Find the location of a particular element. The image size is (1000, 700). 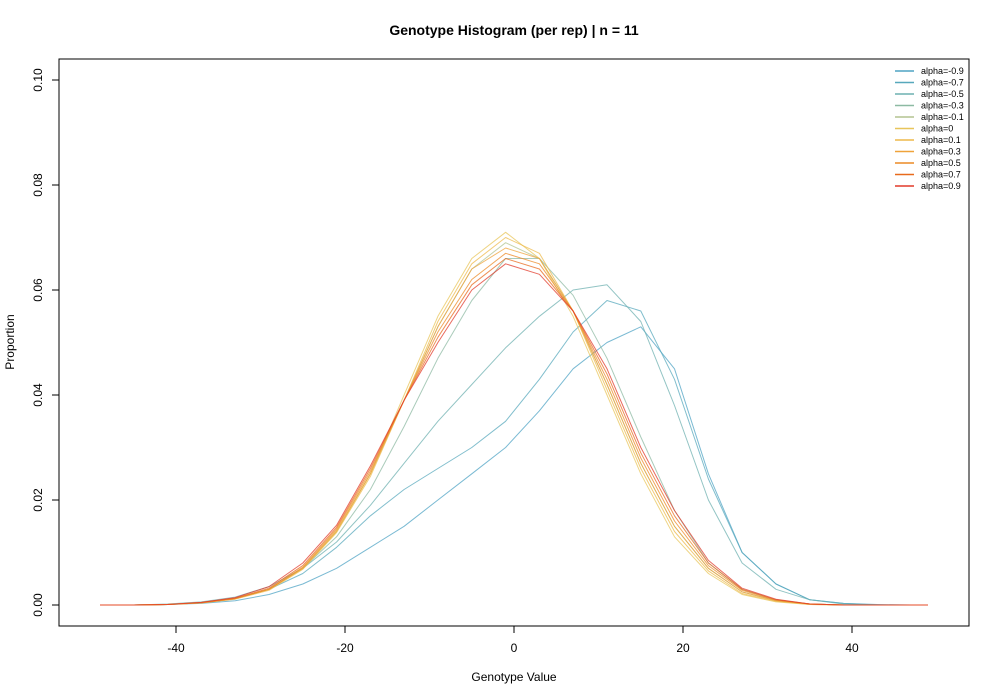

legend-label: alpha=0.9 is located at coordinates (941, 186).